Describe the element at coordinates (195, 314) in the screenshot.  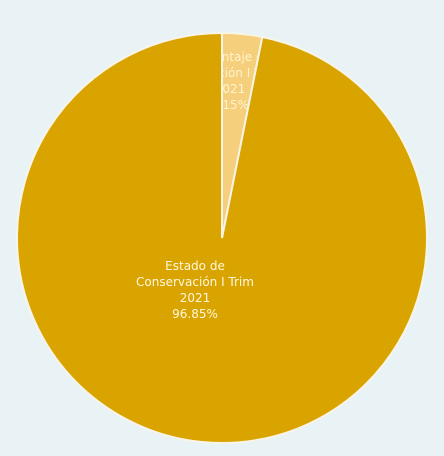
I see `pie-slice-label-line: 96.85%` at that location.